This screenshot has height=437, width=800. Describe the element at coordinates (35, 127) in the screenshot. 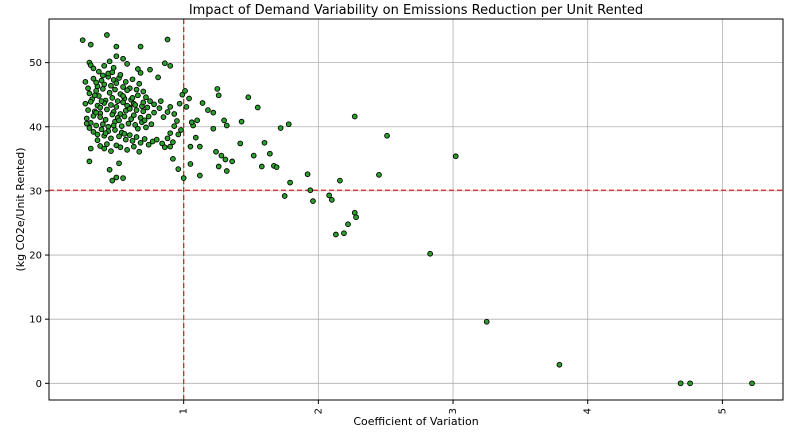

I see `y-tick-label: 40` at that location.